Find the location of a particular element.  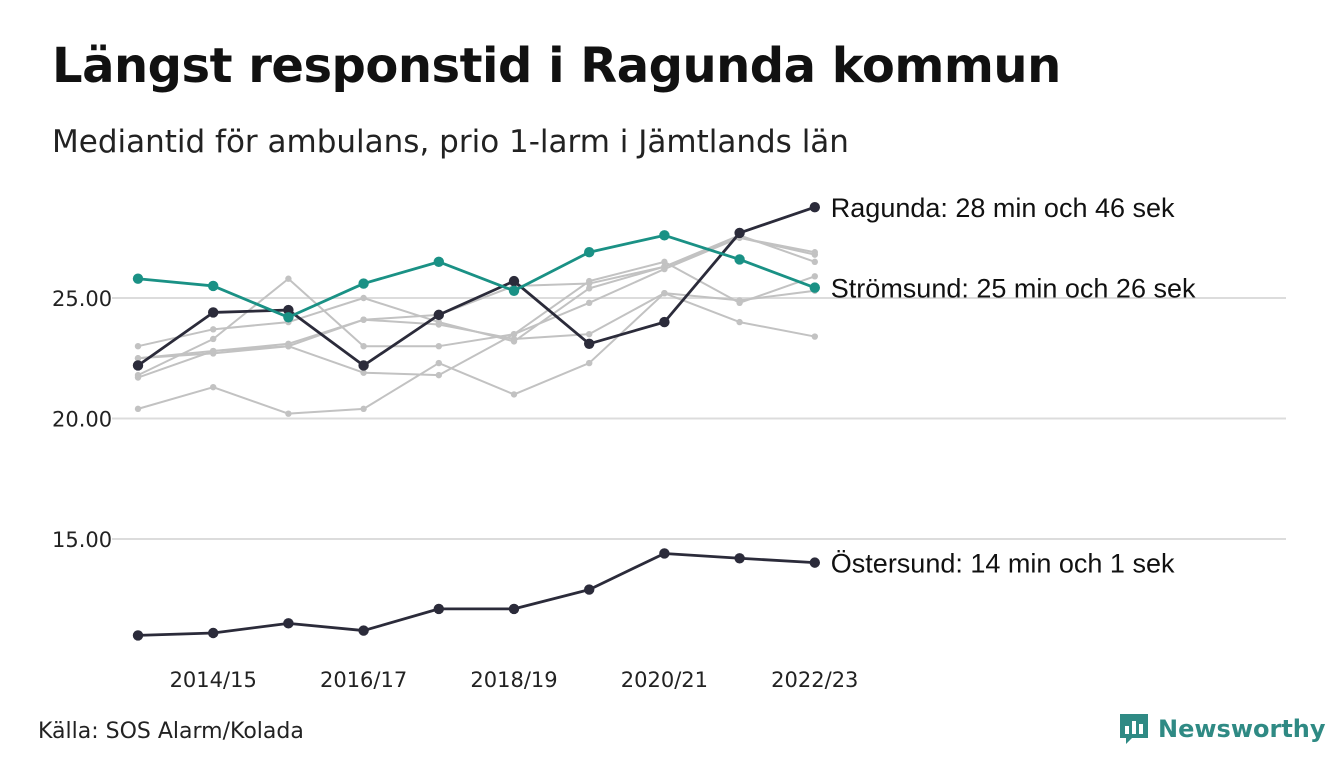

series--stersund is located at coordinates (476, 594).